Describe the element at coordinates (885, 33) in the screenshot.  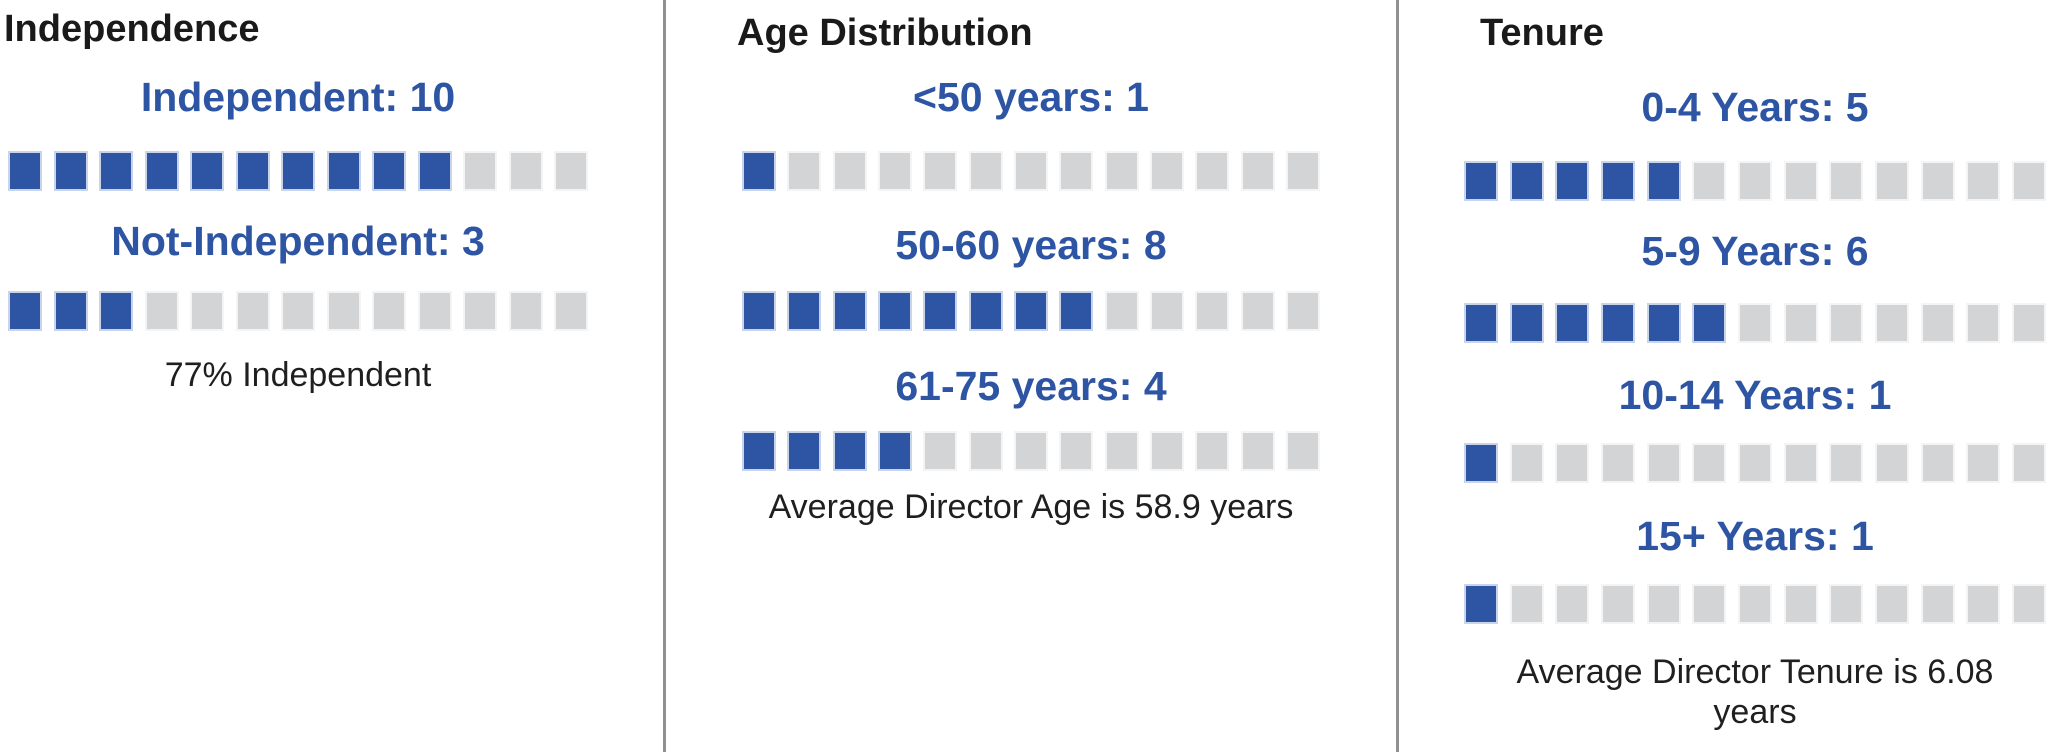
I see `panel-title-age-distribution: Age Distribution` at that location.